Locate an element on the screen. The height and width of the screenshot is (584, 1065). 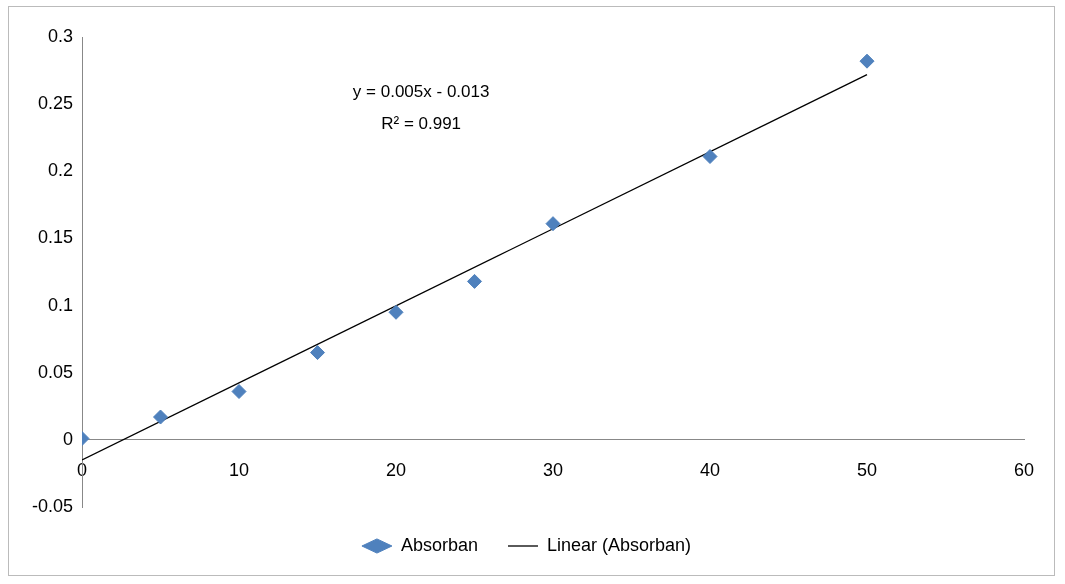
y-tick-label: 0.1 is located at coordinates (61, 304).